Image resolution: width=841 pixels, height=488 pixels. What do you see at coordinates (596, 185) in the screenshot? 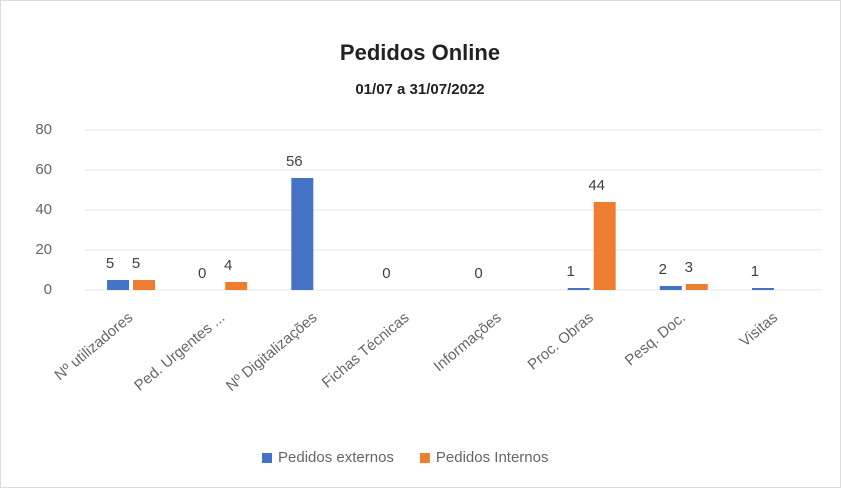
I see `data-label: 44` at bounding box center [596, 185].